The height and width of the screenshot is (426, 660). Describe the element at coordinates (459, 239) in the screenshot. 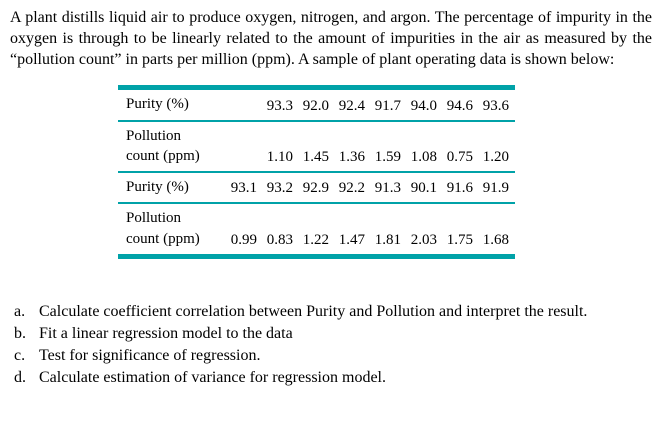

I see `table-cell: 1.75` at that location.